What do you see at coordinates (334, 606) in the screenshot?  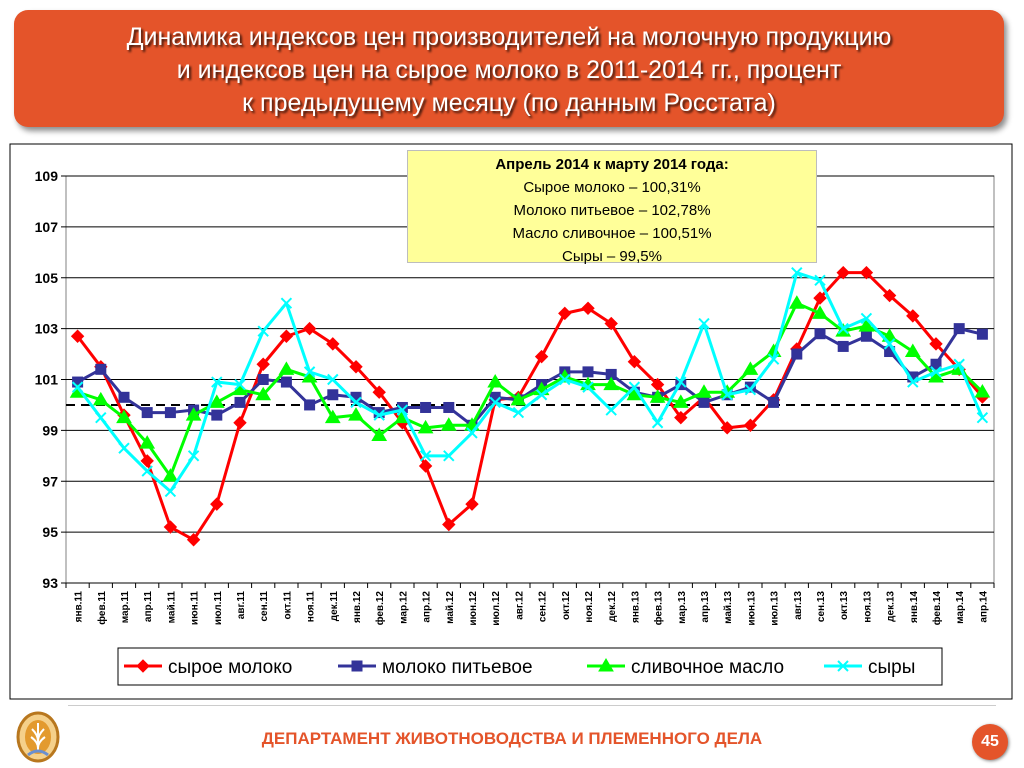 I see `x-tick-label: дек.11` at bounding box center [334, 606].